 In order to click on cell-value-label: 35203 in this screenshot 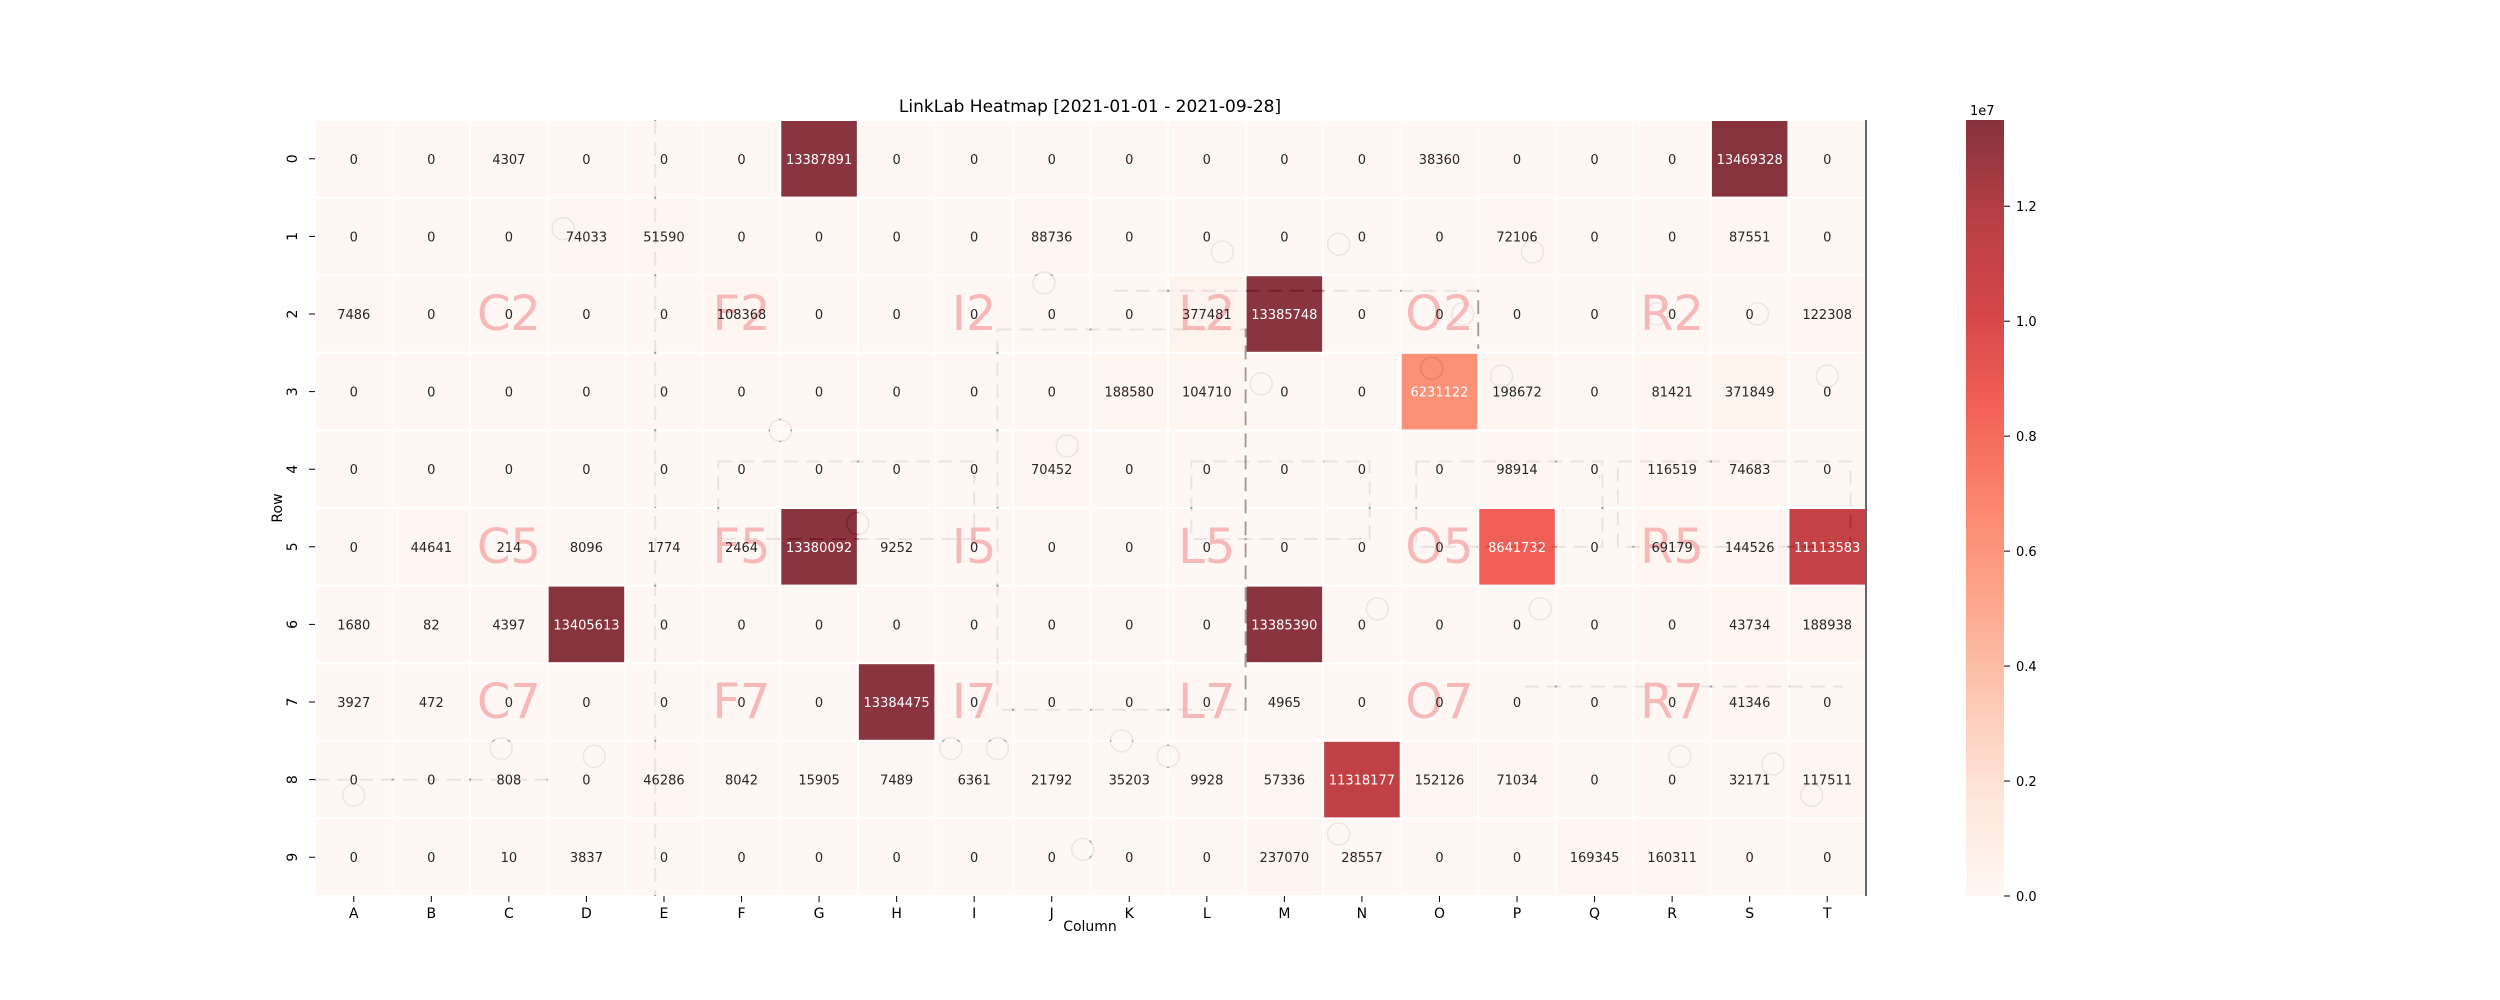, I will do `click(1129, 781)`.